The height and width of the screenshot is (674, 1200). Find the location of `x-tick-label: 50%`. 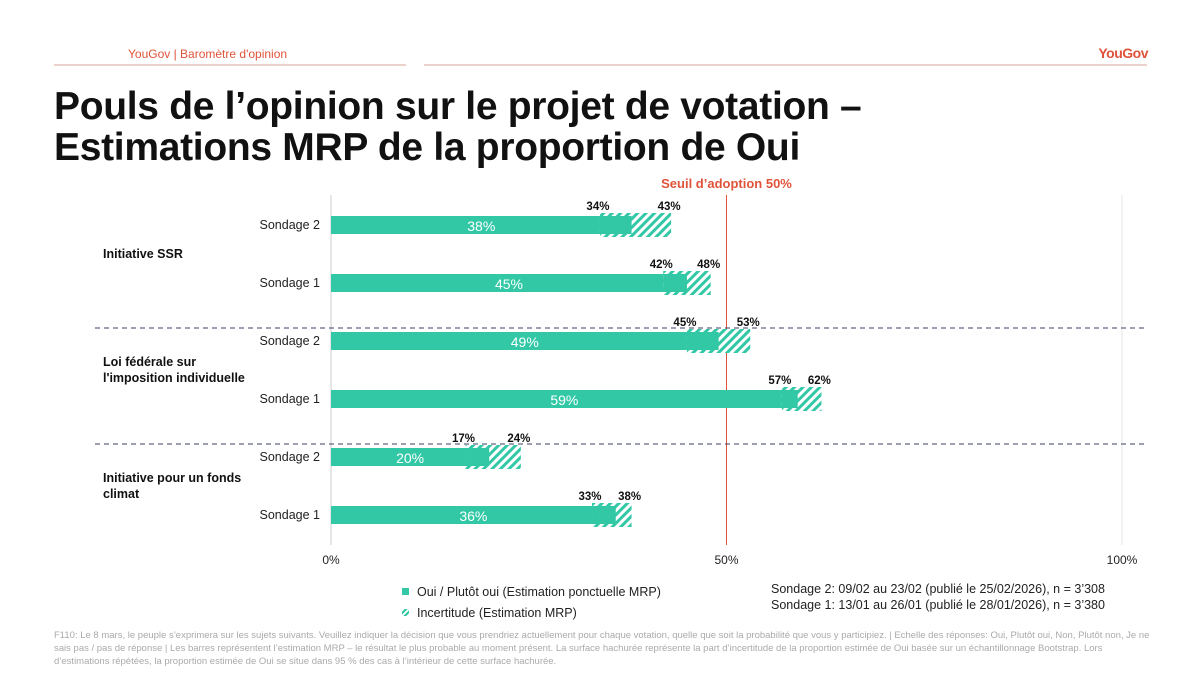

x-tick-label: 50% is located at coordinates (726, 560).